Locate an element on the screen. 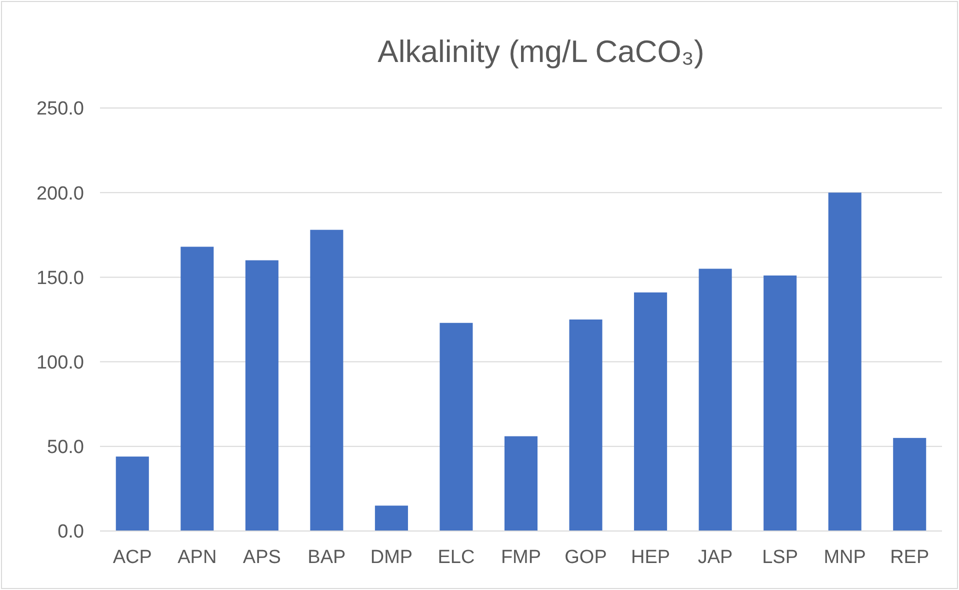 Image resolution: width=959 pixels, height=590 pixels. x-tick-label: ACP is located at coordinates (132, 557).